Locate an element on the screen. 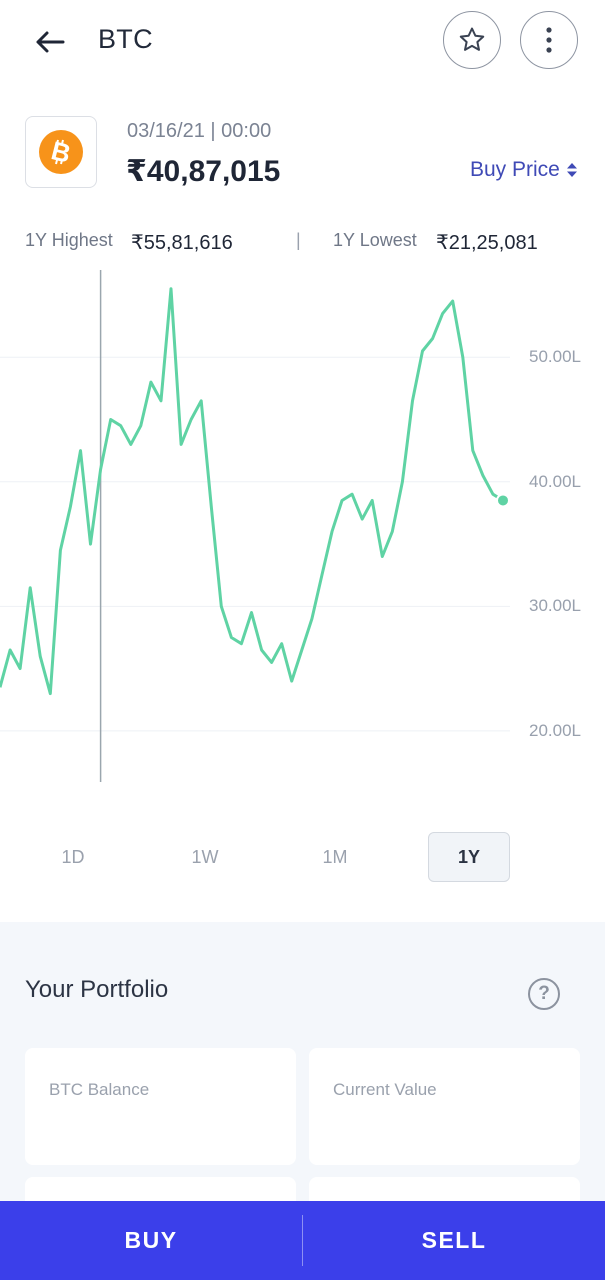 Image resolution: width=605 pixels, height=1280 pixels. y-axis-label: 20.00L is located at coordinates (555, 730).